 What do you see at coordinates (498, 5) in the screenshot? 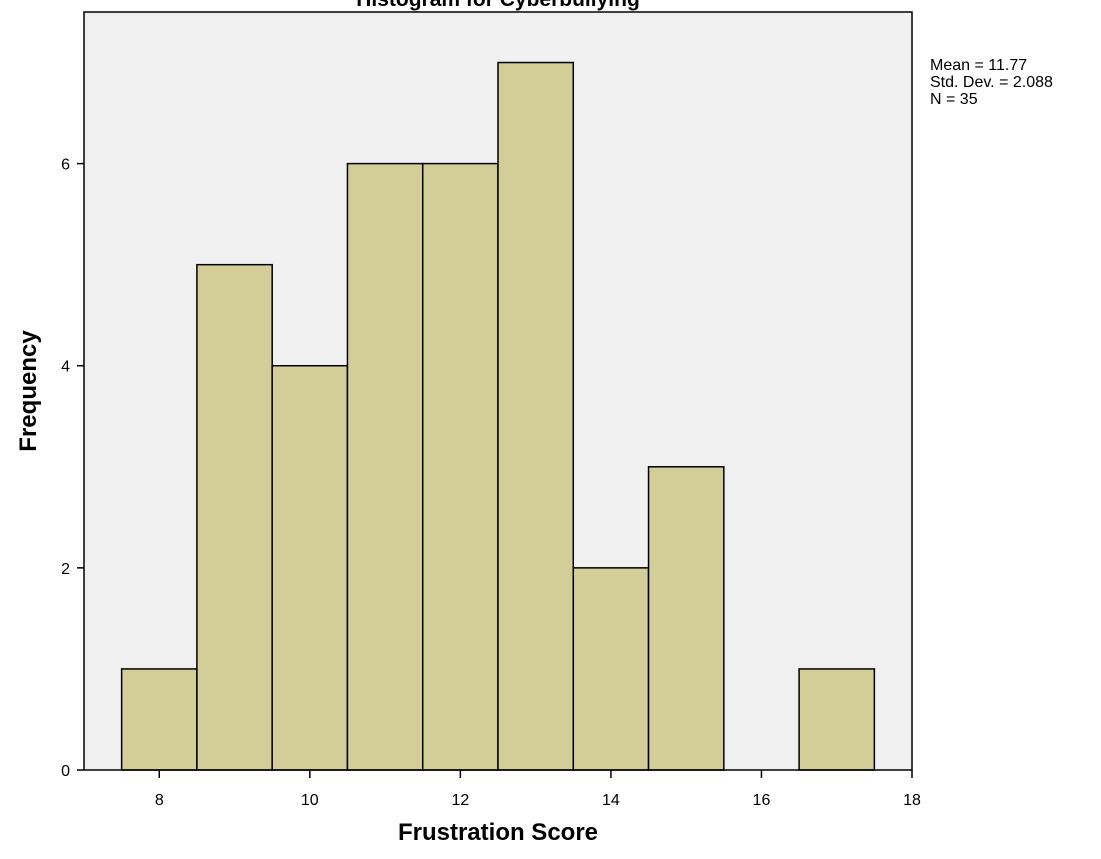
I see `chart-title: Histogram for Cyberbullying` at bounding box center [498, 5].